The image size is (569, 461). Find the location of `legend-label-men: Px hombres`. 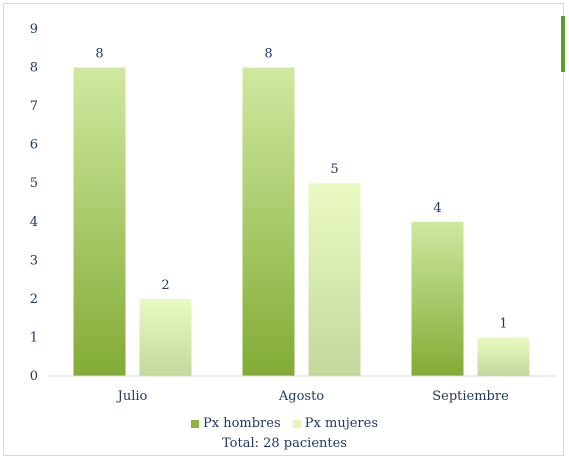

legend-label-men: Px hombres is located at coordinates (242, 423).